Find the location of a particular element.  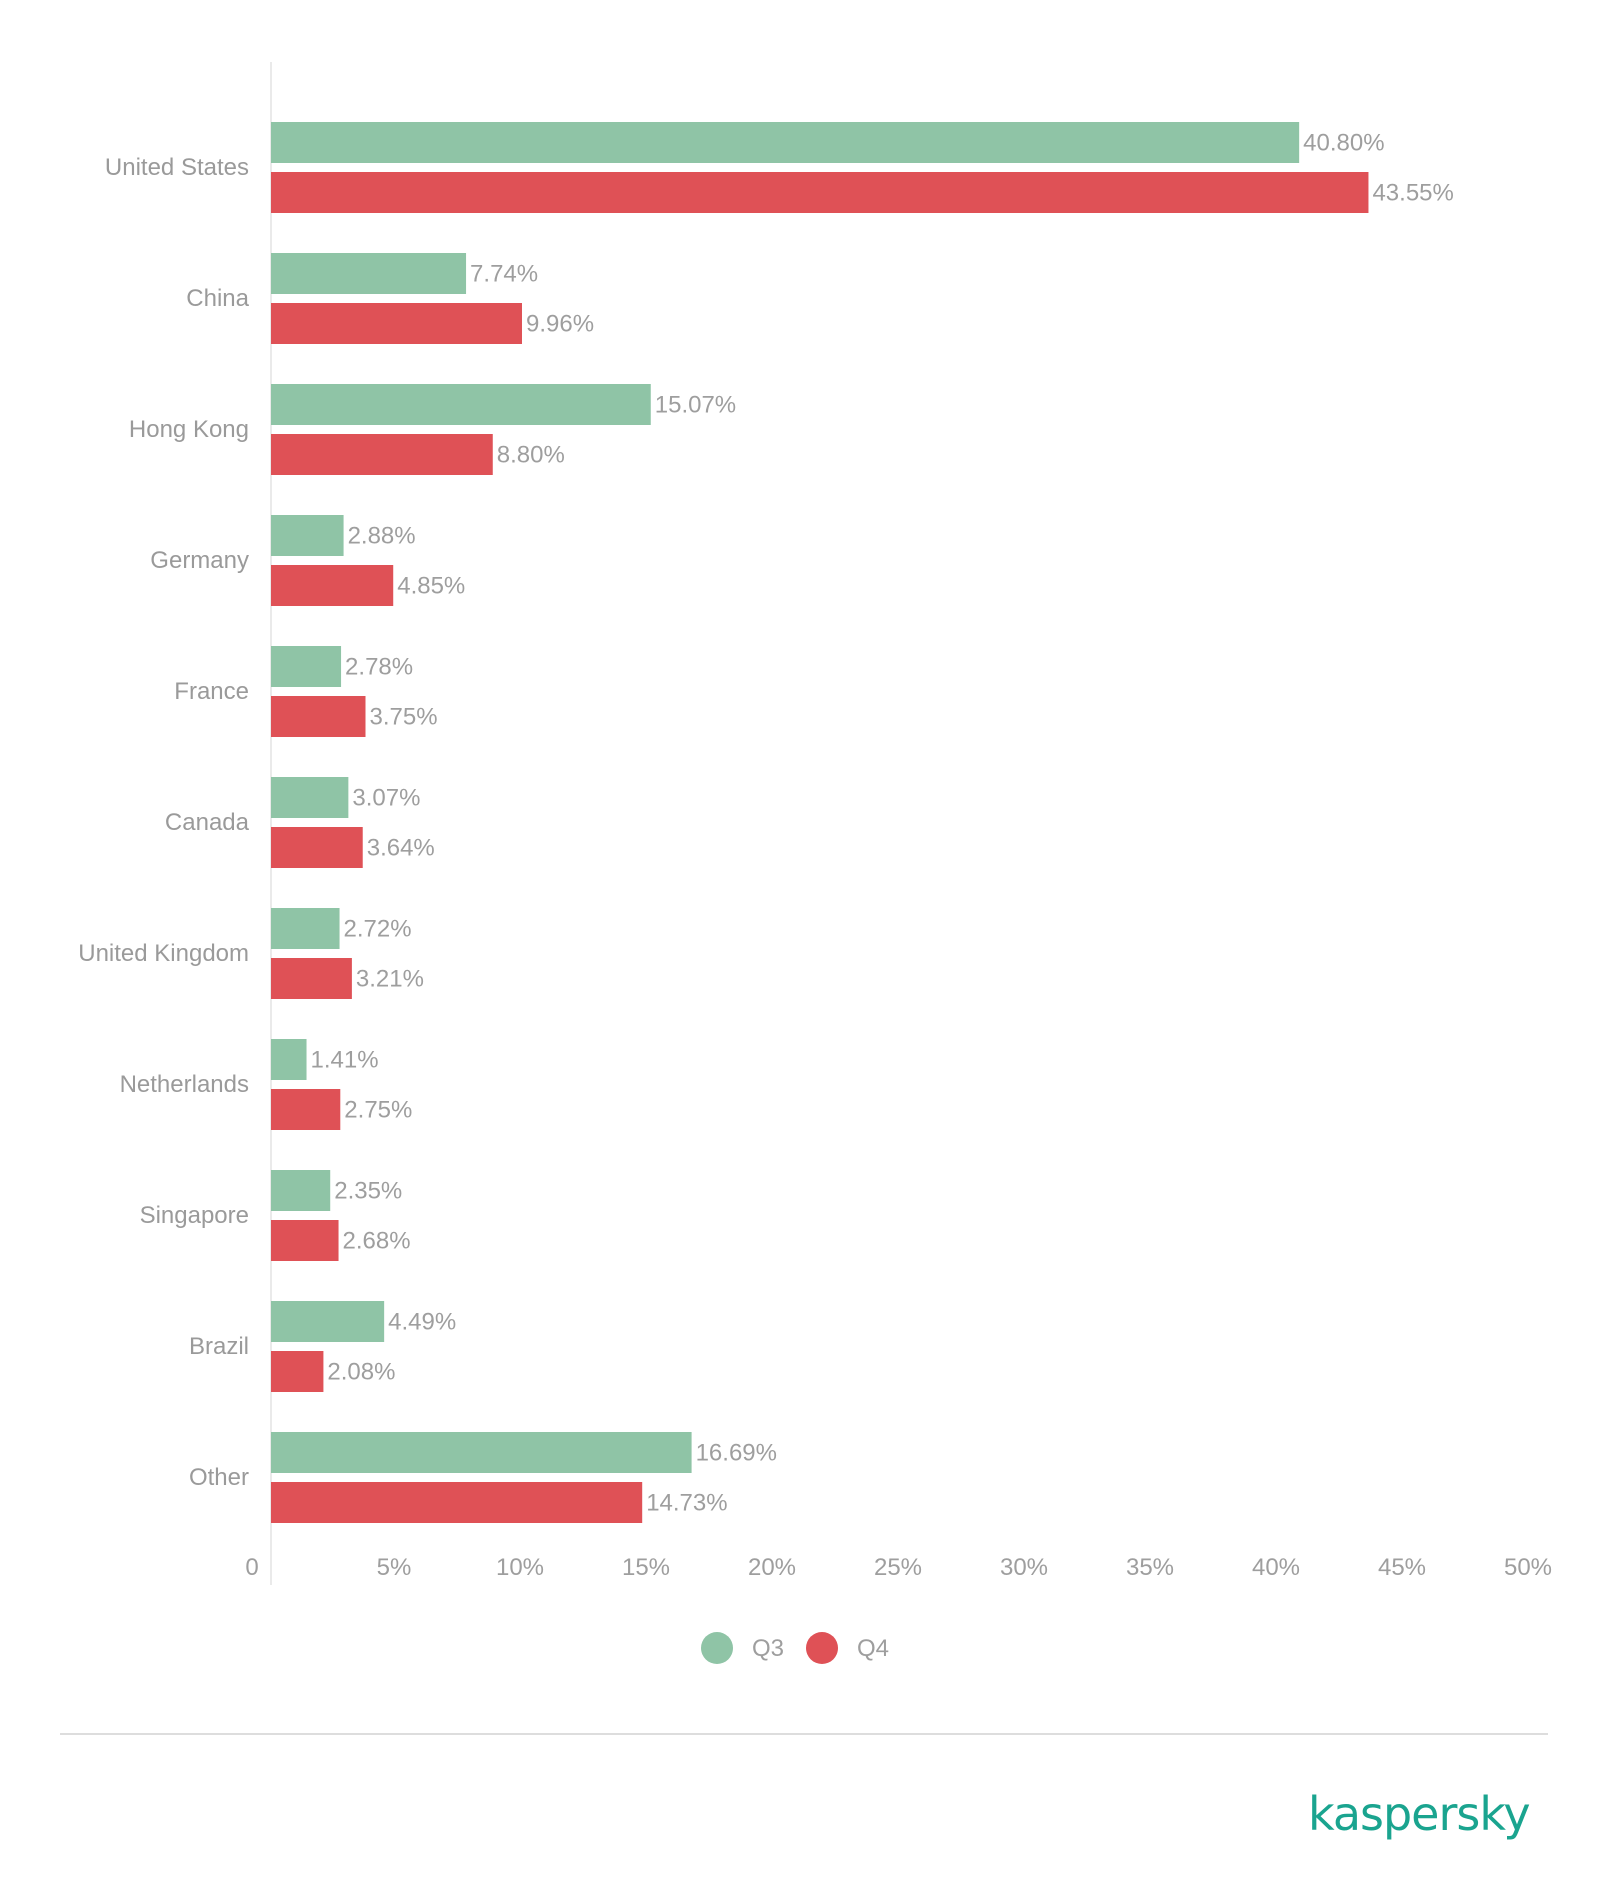

x-tick-label: 0 is located at coordinates (251, 1567).